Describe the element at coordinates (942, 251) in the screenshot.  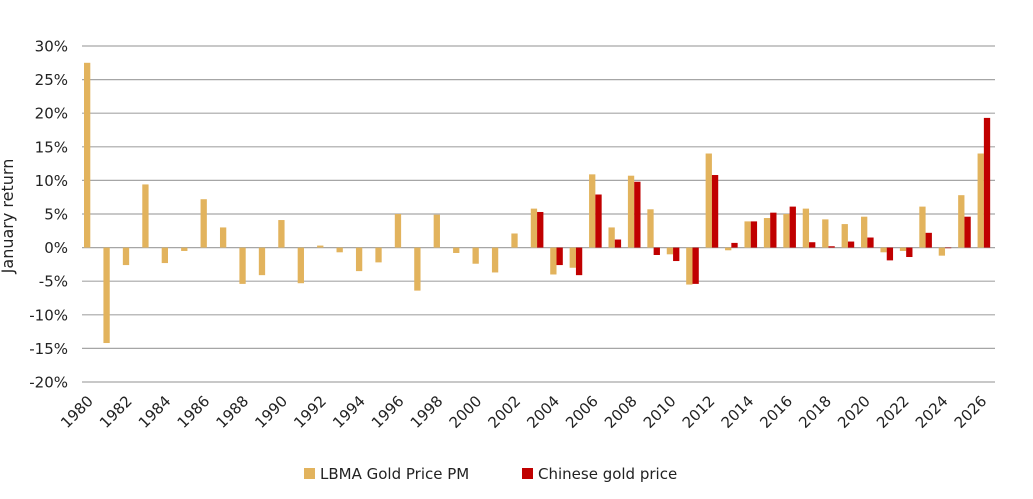
I see `bar-lbma-2024` at that location.